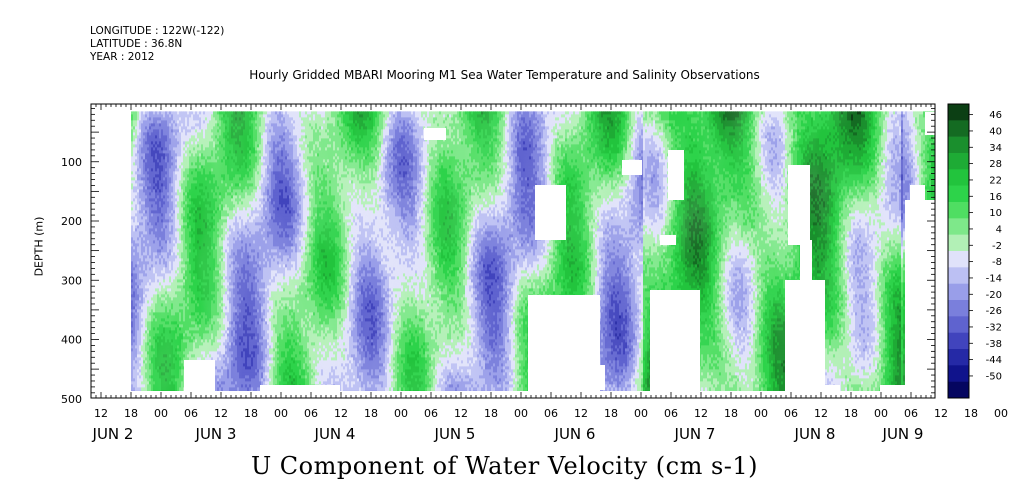 The height and width of the screenshot is (504, 1009). Describe the element at coordinates (995, 180) in the screenshot. I see `colorbar-label: 22` at that location.